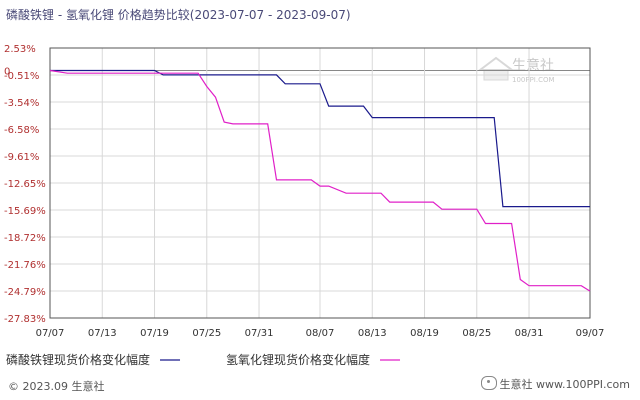 The height and width of the screenshot is (400, 640). What do you see at coordinates (476, 333) in the screenshot?
I see `x-tick-label: 08/25` at bounding box center [476, 333].